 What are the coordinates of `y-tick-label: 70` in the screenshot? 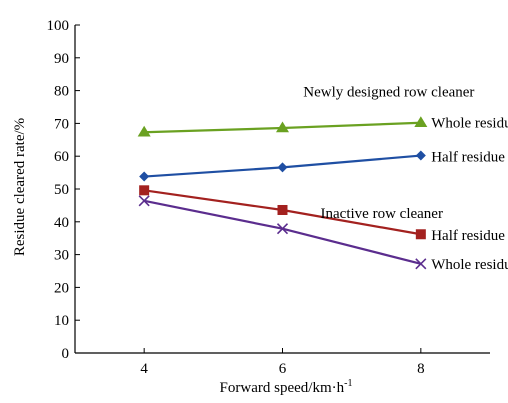 It's located at (61, 124).